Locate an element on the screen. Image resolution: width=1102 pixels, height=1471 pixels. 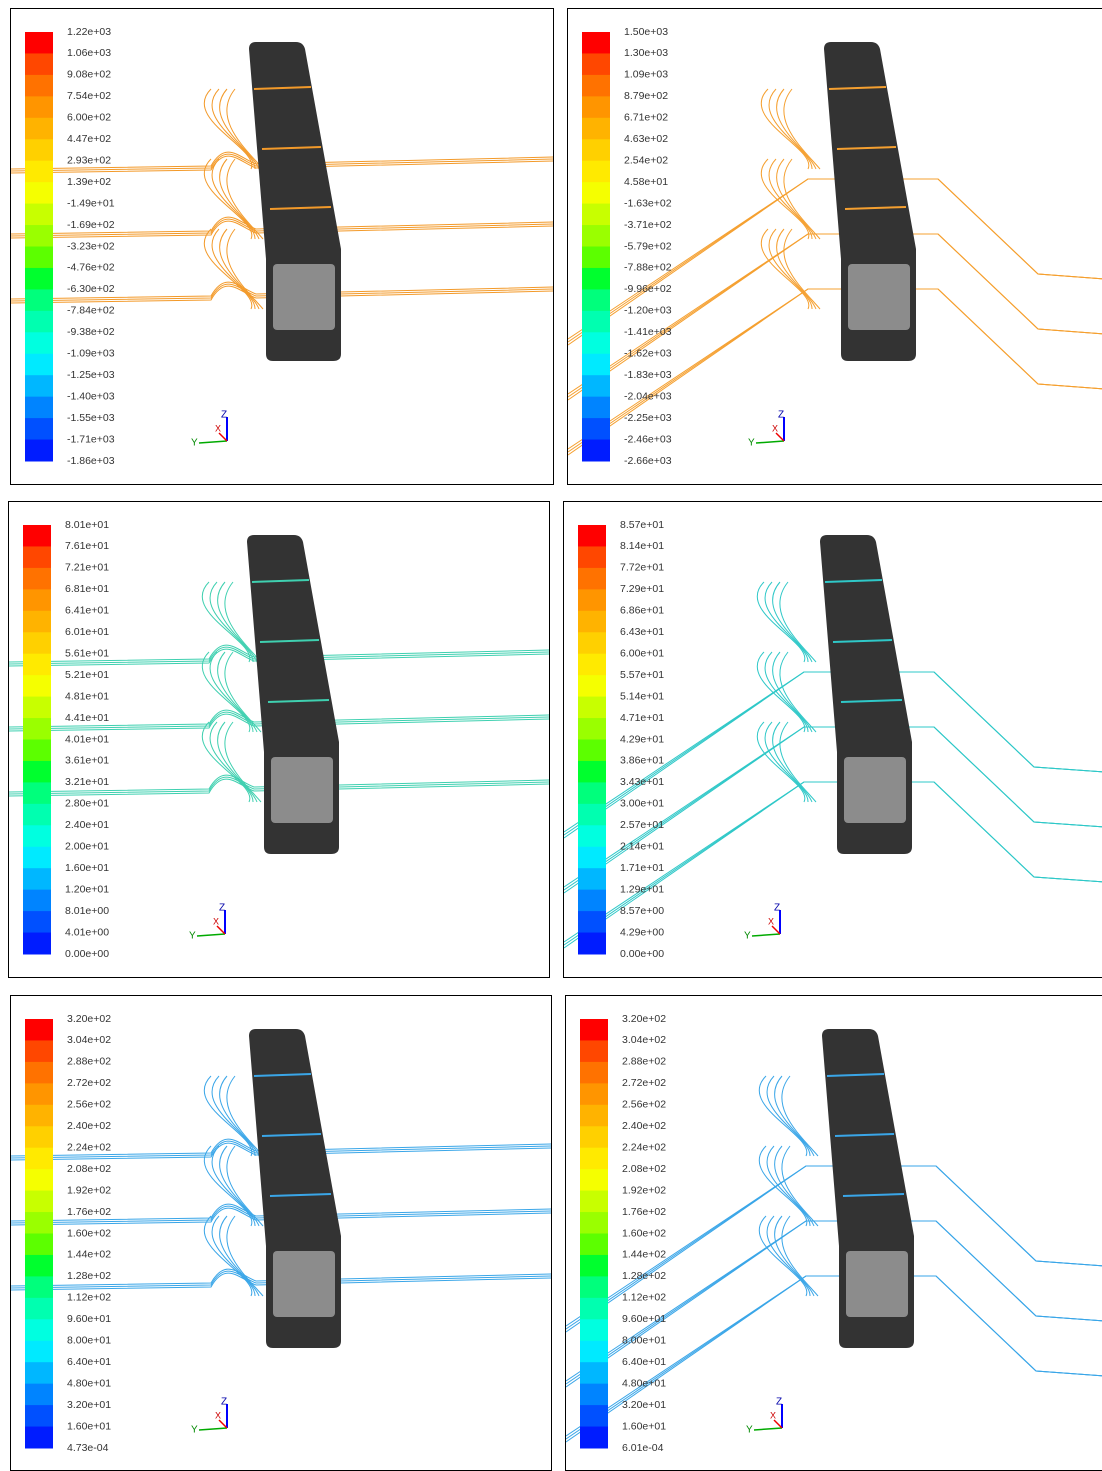
colorbar-label: -1.41e+03 is located at coordinates (648, 332).